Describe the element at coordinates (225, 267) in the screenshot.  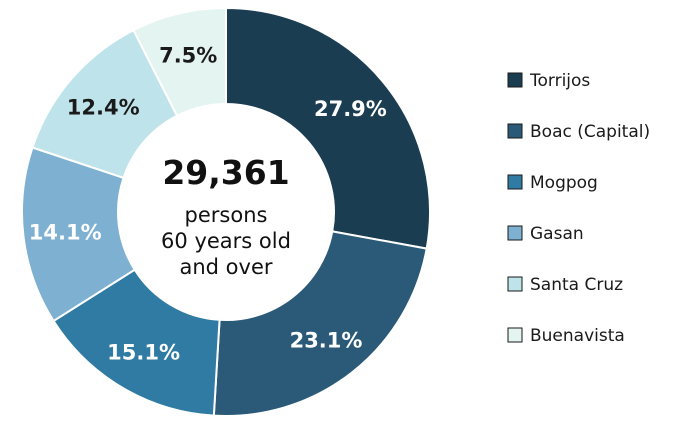
I see `center-line-3: and over` at that location.